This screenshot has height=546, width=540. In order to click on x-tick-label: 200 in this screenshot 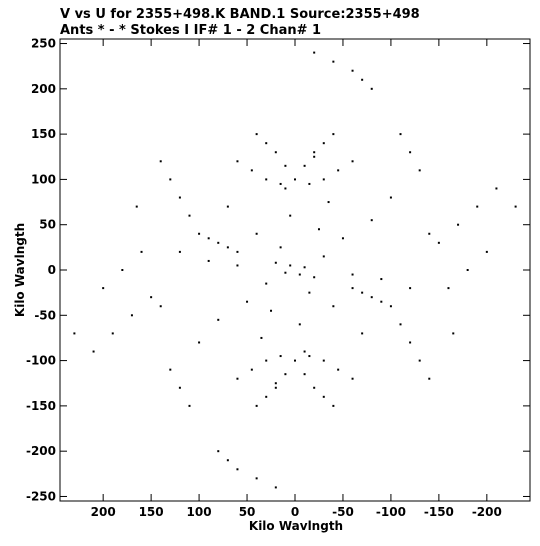, I will do `click(103, 512)`.